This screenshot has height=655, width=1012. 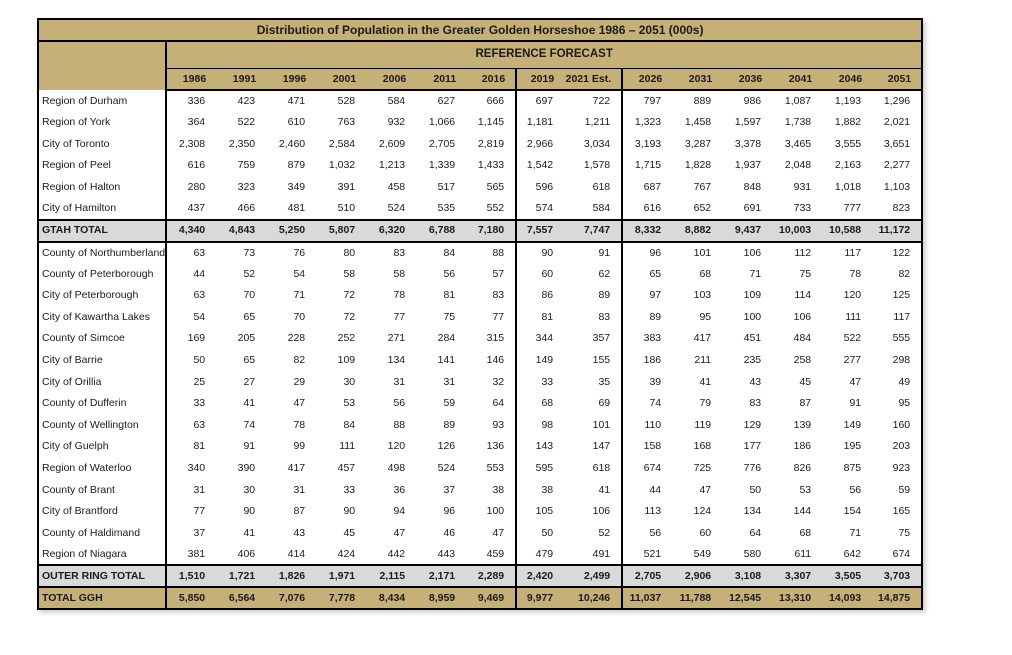 What do you see at coordinates (492, 230) in the screenshot?
I see `value-cell: 7,180` at bounding box center [492, 230].